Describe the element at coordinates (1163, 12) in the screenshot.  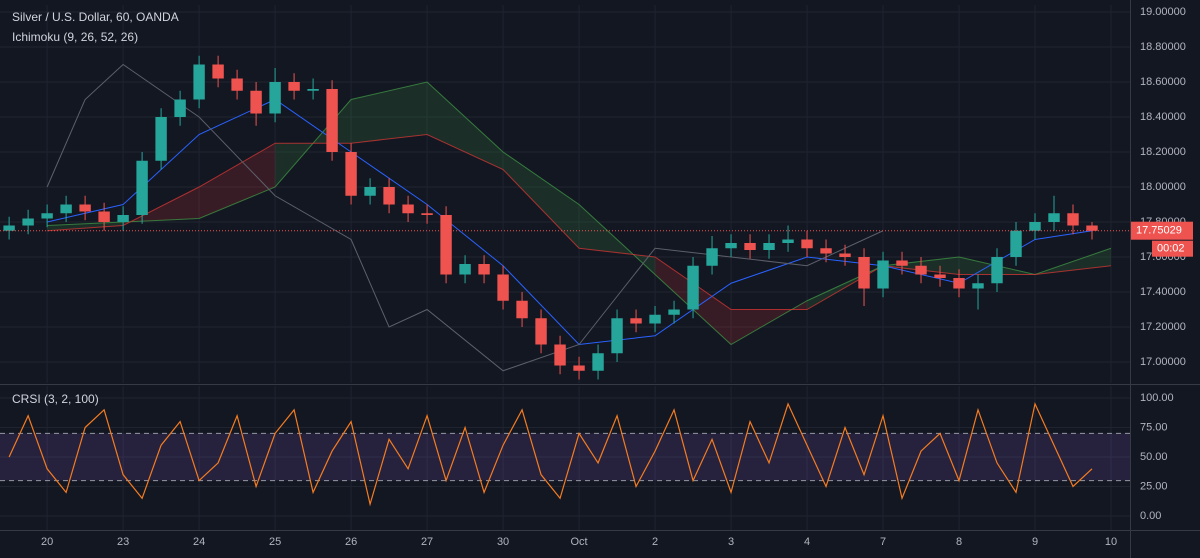
I see `y-tick-label: 19.00000` at that location.